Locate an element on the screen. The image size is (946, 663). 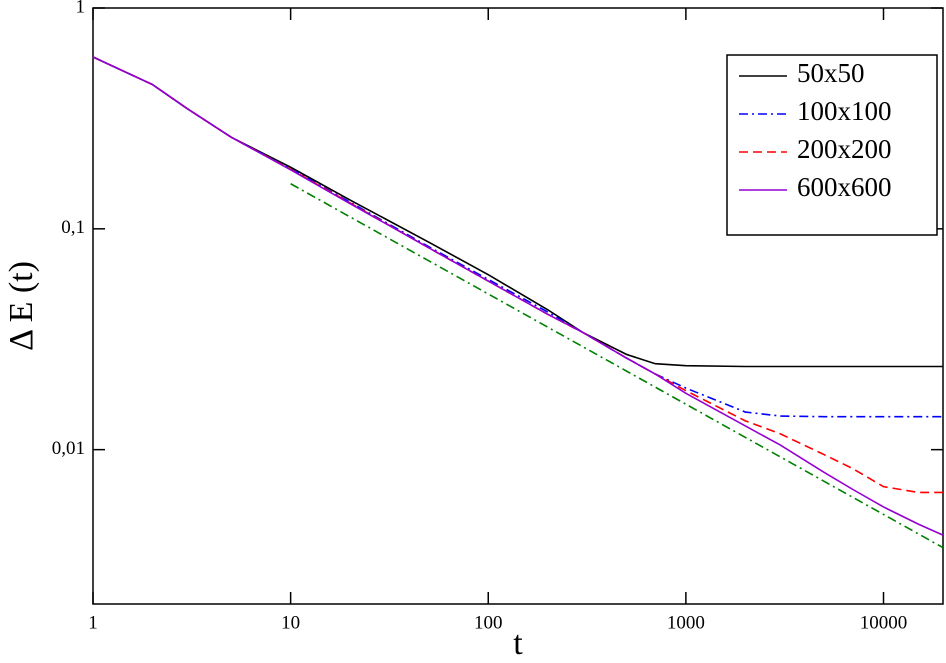
y-tick-label: 0,01 is located at coordinates (68, 448).